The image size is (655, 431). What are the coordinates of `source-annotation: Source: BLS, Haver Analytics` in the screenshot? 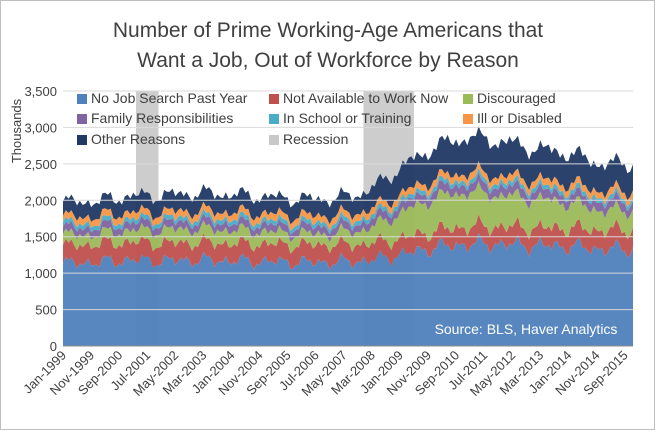 It's located at (526, 329).